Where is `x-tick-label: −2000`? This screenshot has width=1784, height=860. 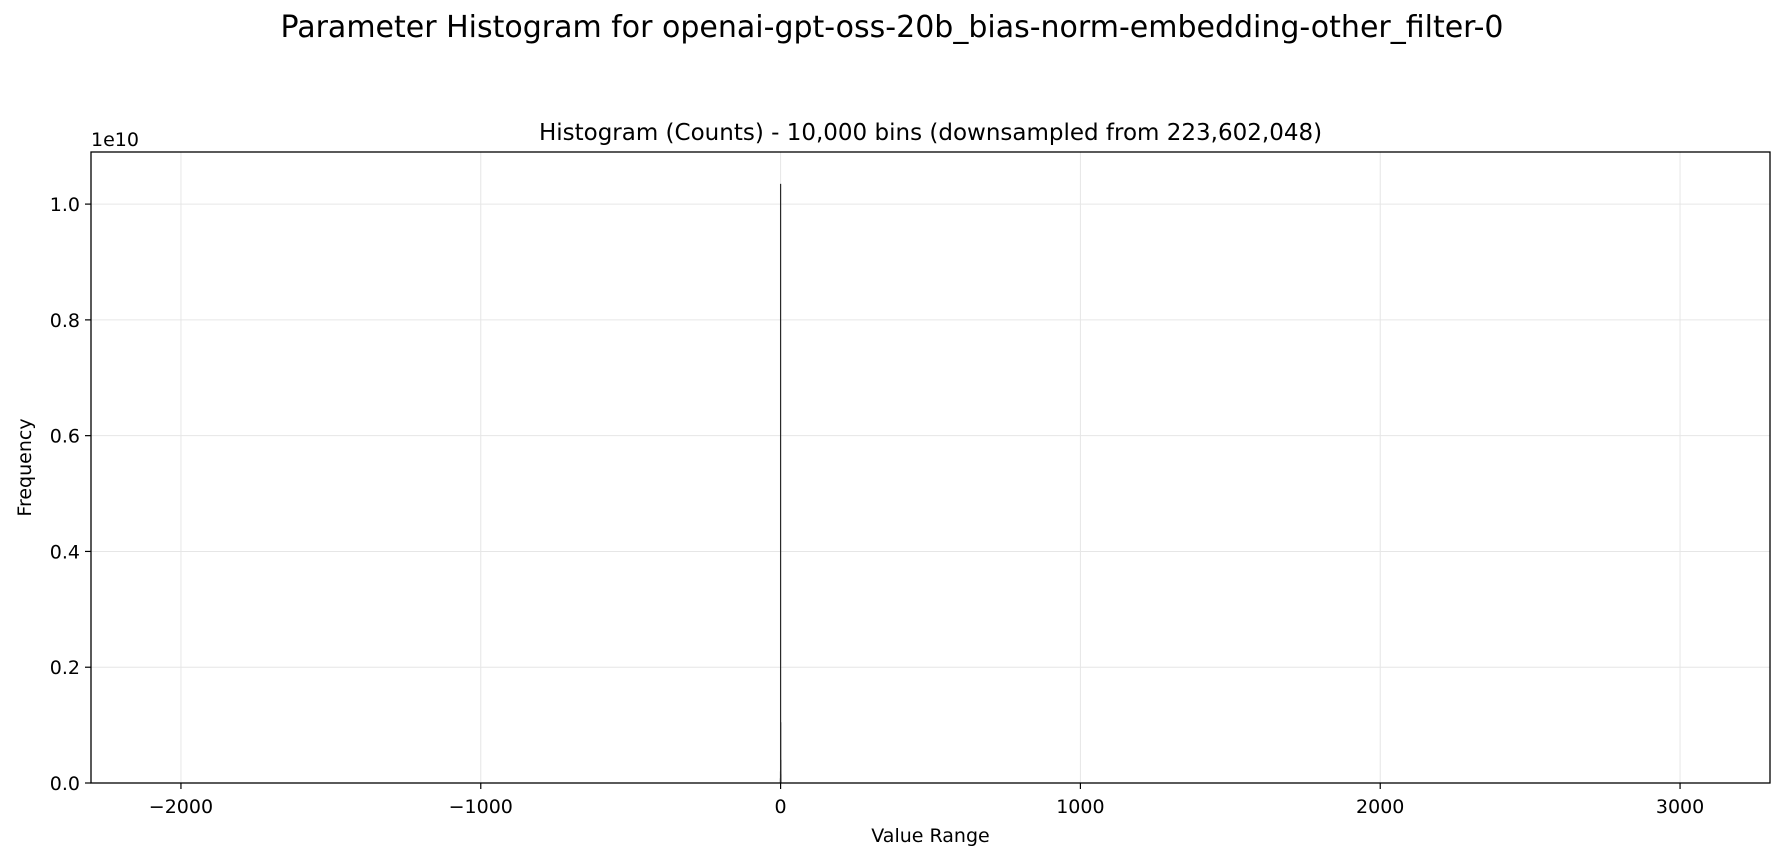 x-tick-label: −2000 is located at coordinates (181, 807).